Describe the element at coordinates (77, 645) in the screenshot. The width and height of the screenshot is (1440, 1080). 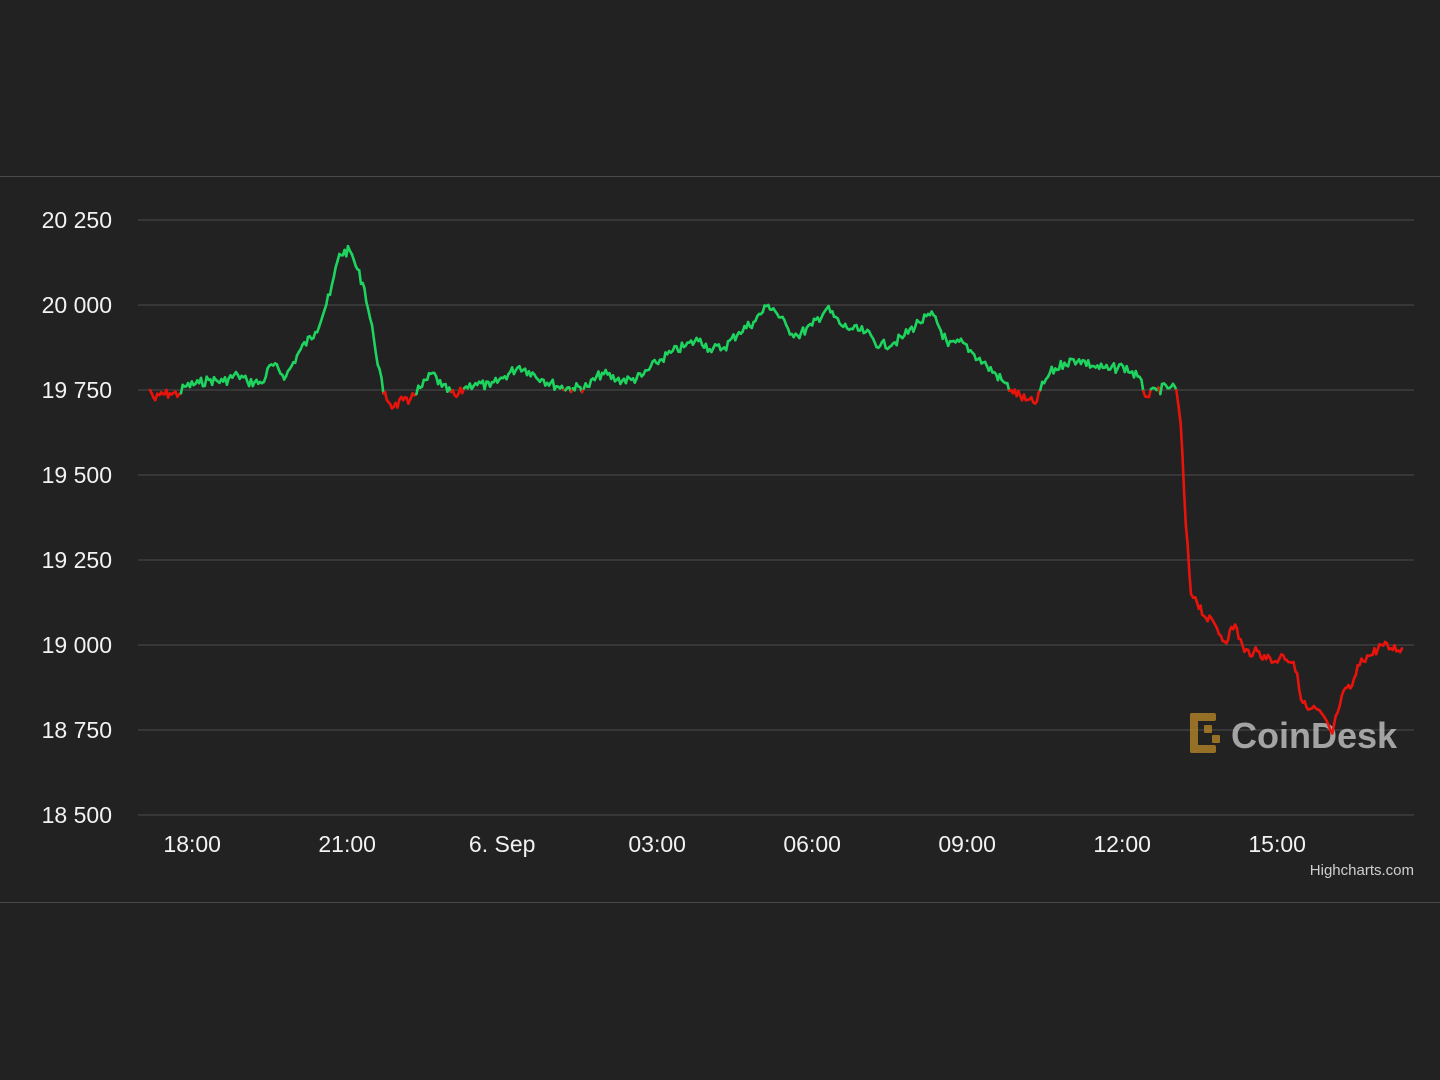
I see `y-tick-label: 19 000` at that location.